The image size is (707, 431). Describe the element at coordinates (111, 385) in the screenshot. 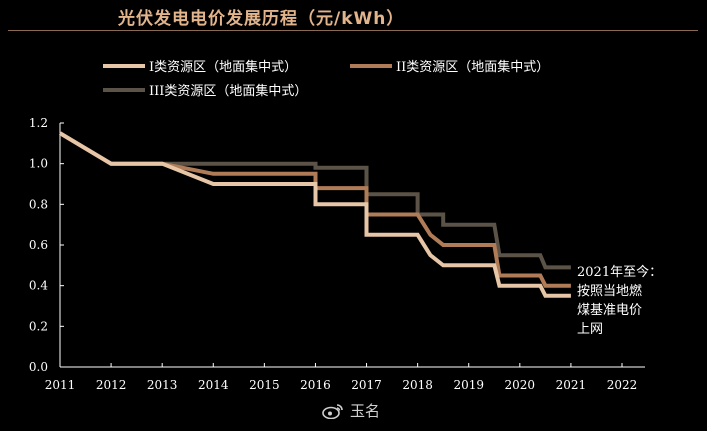

I see `x-tick-label: 2012` at that location.